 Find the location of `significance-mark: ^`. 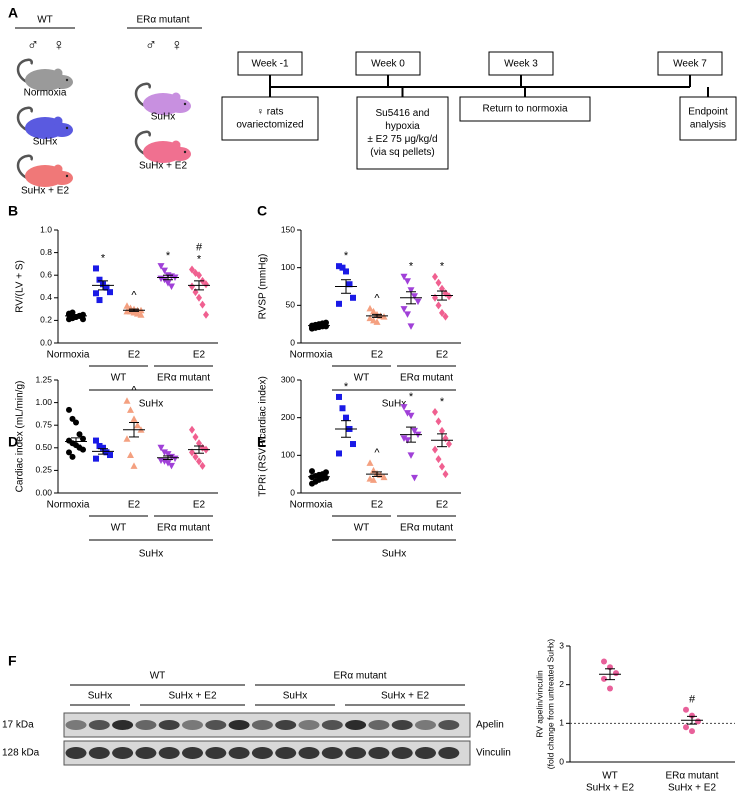

significance-mark: ^ is located at coordinates (134, 296).